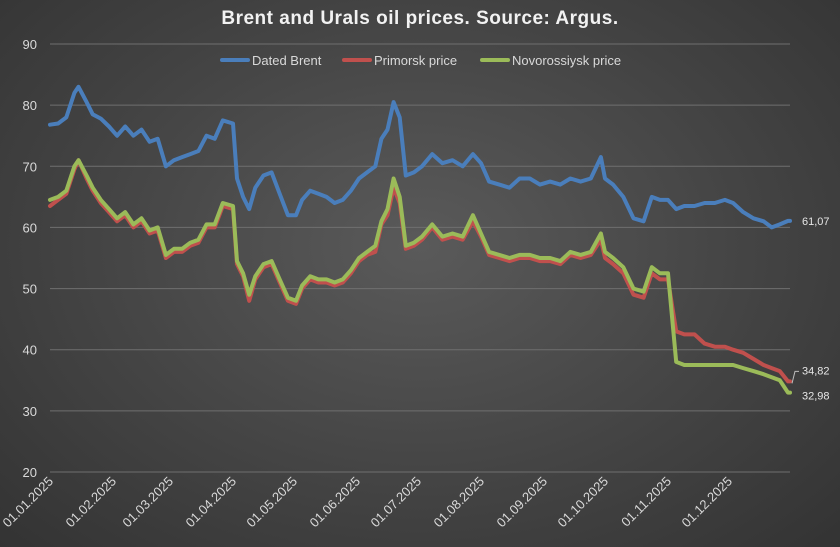  Describe the element at coordinates (28, 502) in the screenshot. I see `x-tick-label: 01.01.2025` at that location.